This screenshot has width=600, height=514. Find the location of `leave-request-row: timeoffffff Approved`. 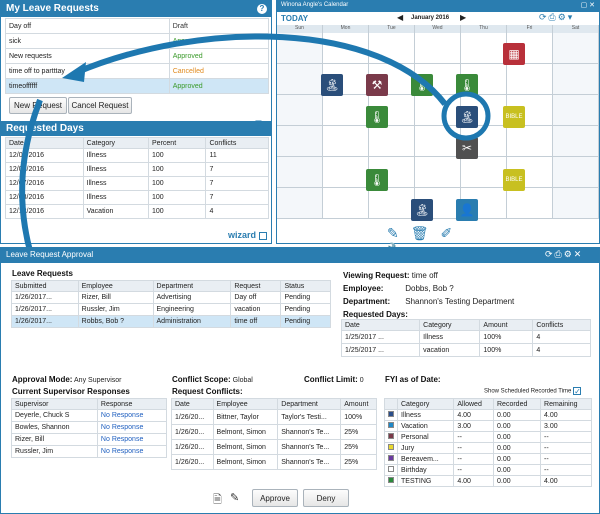

leave-request-row: timeoffffff Approved is located at coordinates (137, 86).